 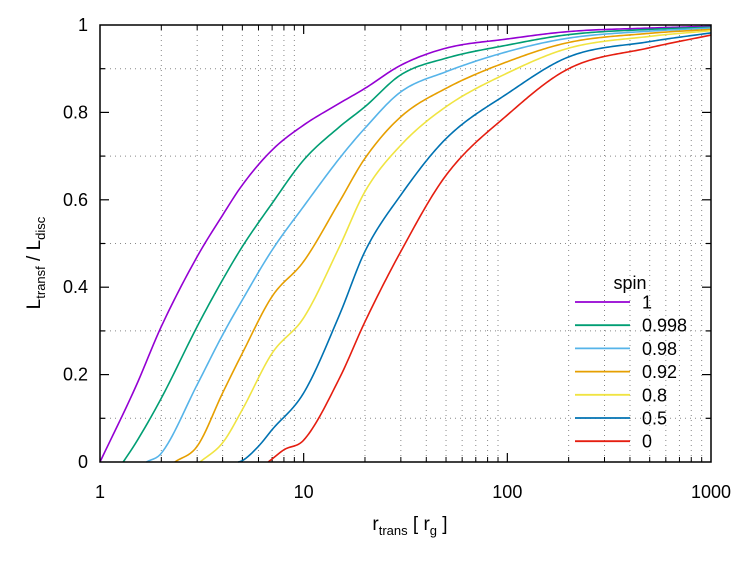 I want to click on y-tick-label: 0.6, so click(x=75, y=200).